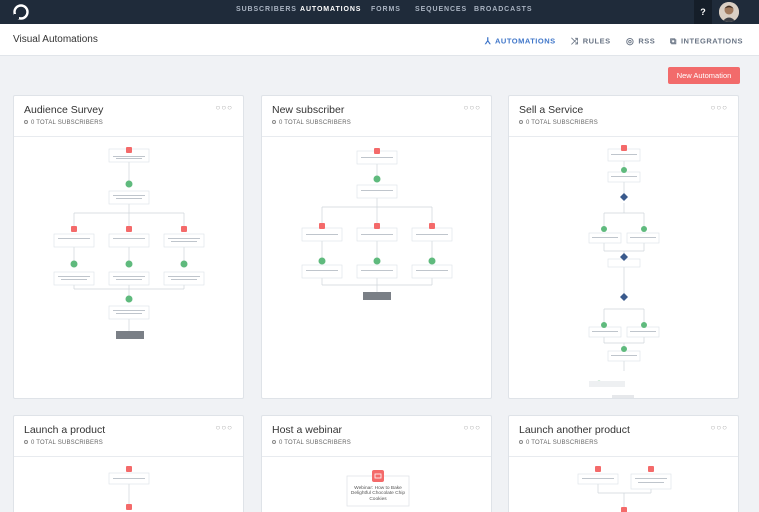 This screenshot has height=512, width=759. Describe the element at coordinates (551, 110) in the screenshot. I see `card-title: Sell a Service` at that location.